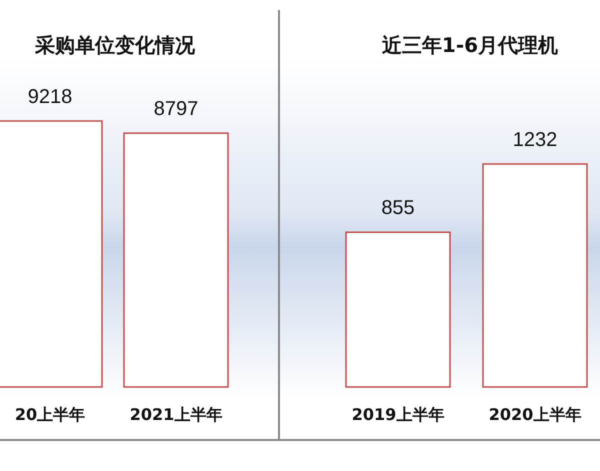 Image resolution: width=600 pixels, height=471 pixels. I want to click on data-label: 855, so click(398, 208).